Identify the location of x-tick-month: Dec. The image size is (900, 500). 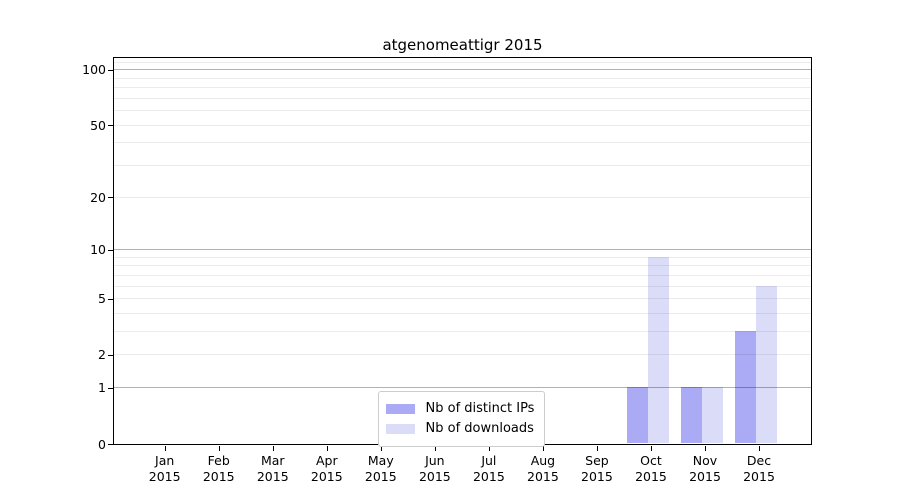
(759, 460).